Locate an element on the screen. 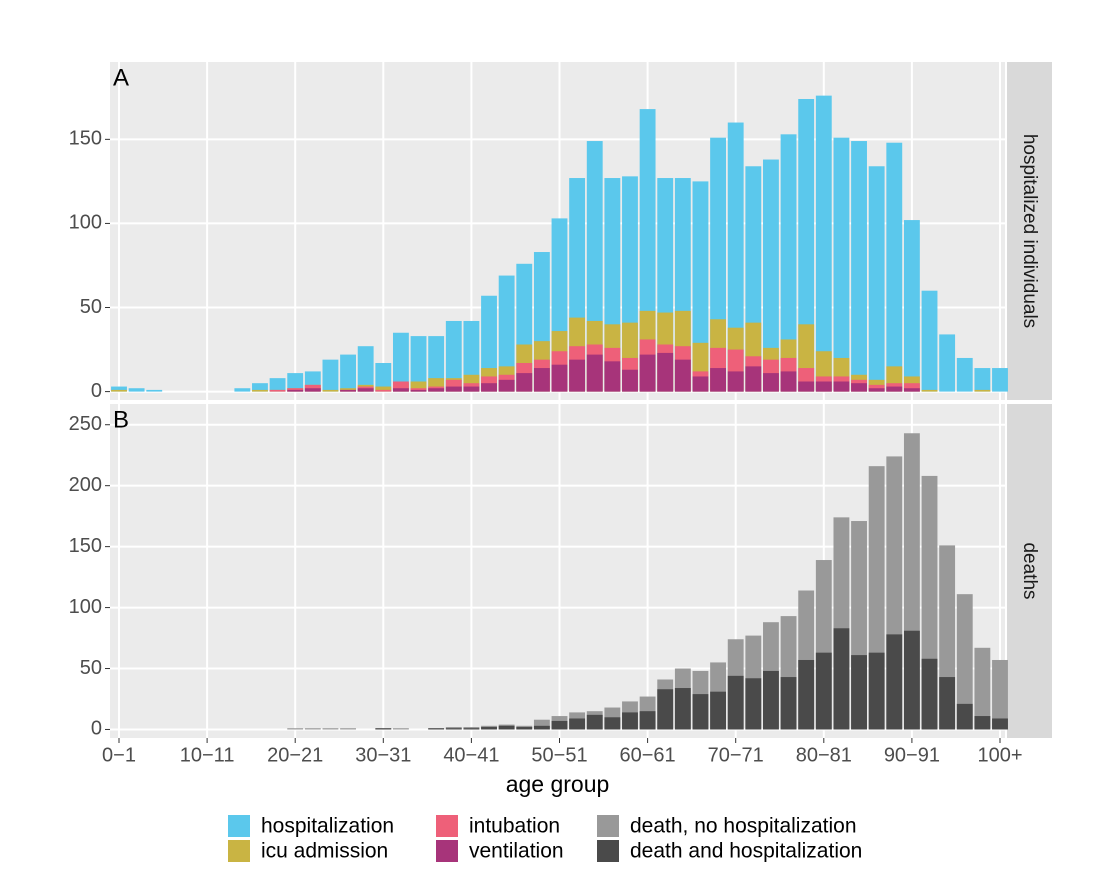  legend-label: ventilation is located at coordinates (516, 851).